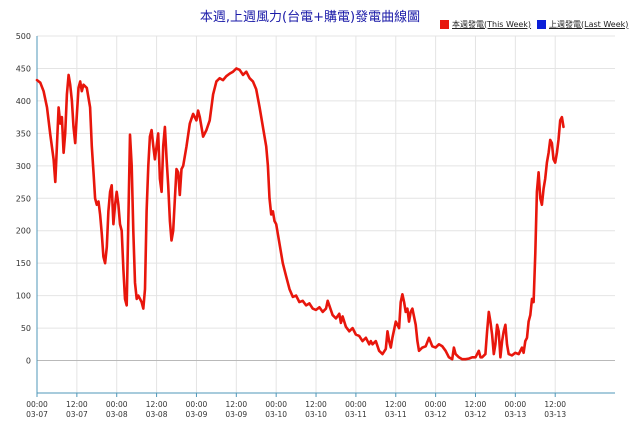  I want to click on legend-item-this-week: 本週發電(This Week), so click(485, 24).